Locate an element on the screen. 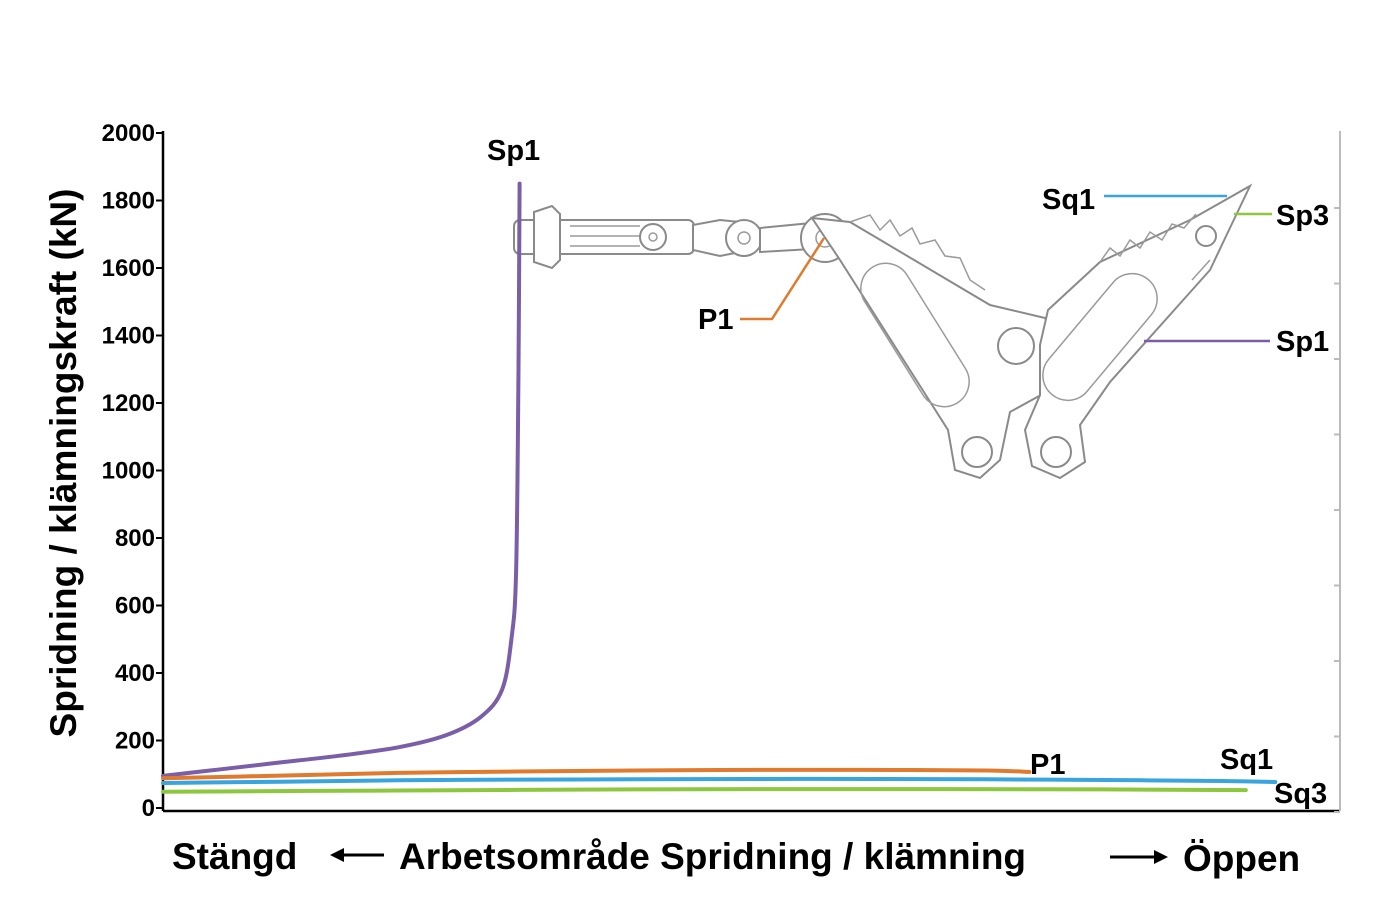  y-tick-label: 400 is located at coordinates (135, 673).